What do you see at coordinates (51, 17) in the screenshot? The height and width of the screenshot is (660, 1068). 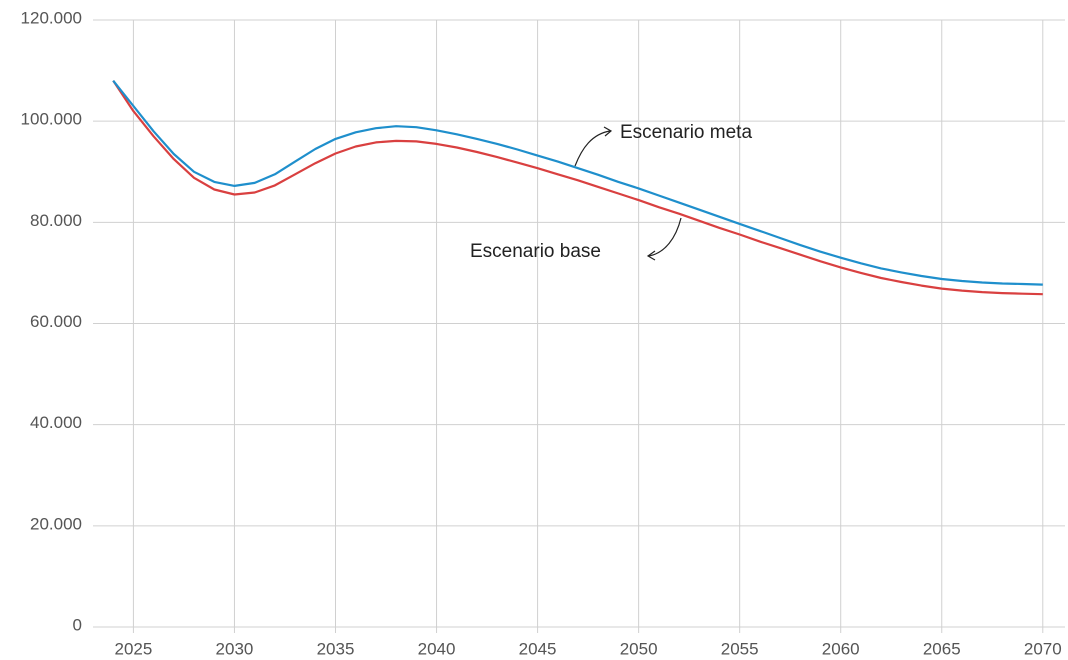 I see `y-tick-label: 120.000` at bounding box center [51, 17].